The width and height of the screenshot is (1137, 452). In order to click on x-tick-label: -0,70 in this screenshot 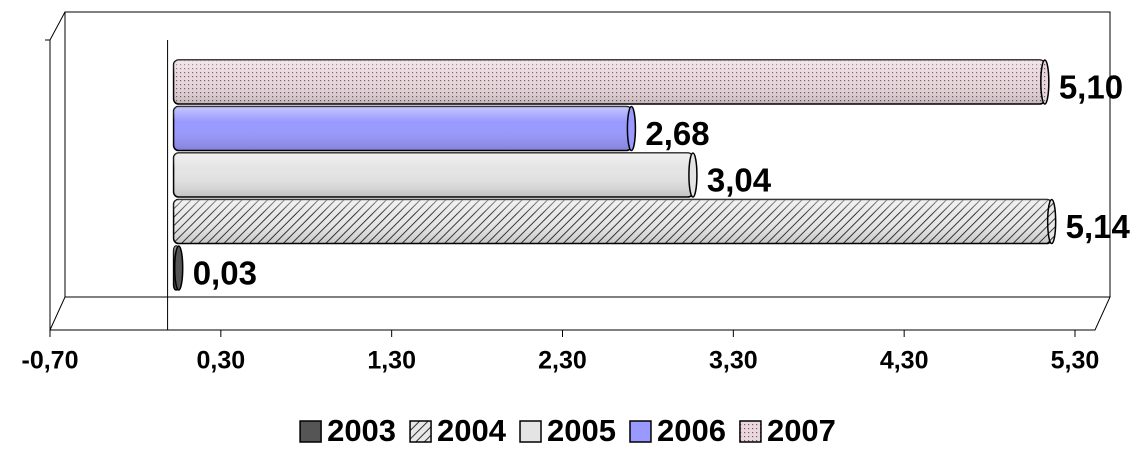, I will do `click(50, 361)`.